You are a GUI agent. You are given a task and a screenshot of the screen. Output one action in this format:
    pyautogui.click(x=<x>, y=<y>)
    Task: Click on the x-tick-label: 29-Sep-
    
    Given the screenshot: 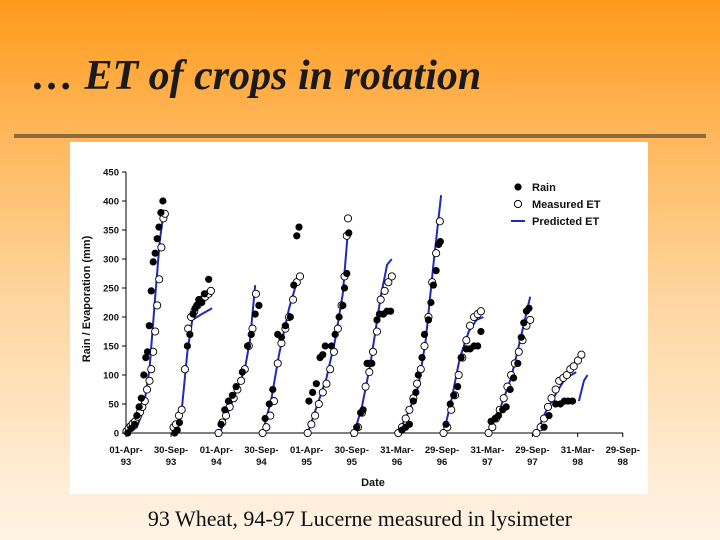 What is the action you would take?
    pyautogui.click(x=532, y=450)
    